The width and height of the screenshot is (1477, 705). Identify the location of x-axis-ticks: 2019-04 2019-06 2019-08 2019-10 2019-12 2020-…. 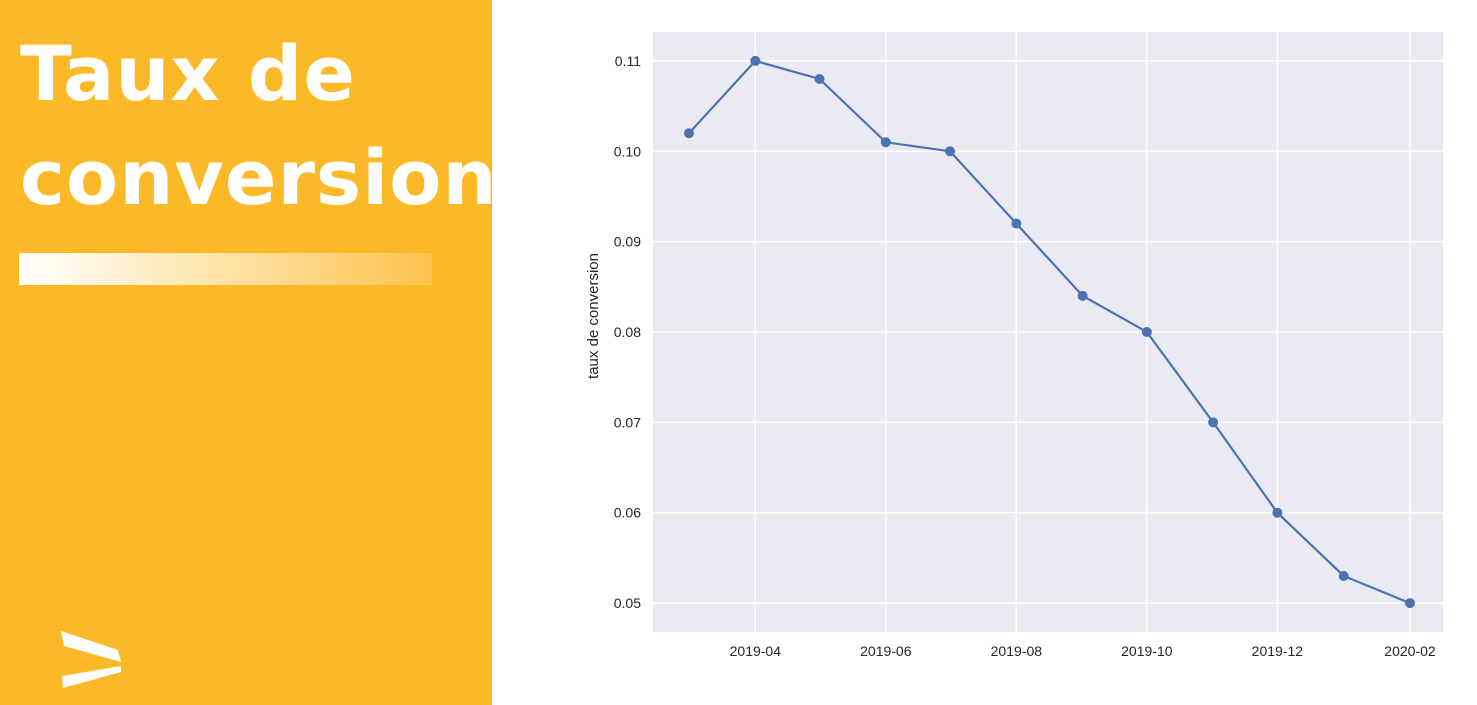
(1083, 651).